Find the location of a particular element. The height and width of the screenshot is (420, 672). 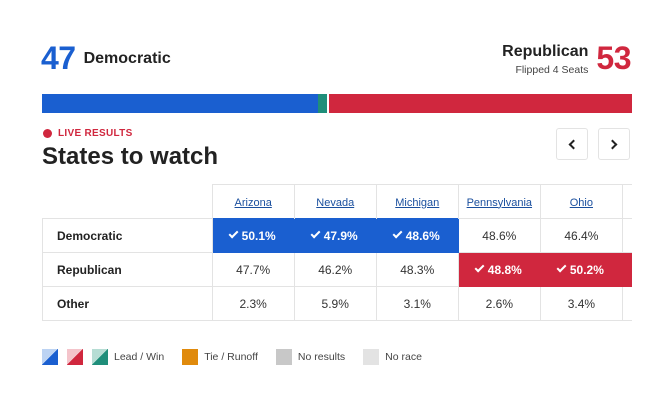

table-row: Other 2.3% 5.9% 3.1% 2.6% 3.4% 1.9% is located at coordinates (337, 303).